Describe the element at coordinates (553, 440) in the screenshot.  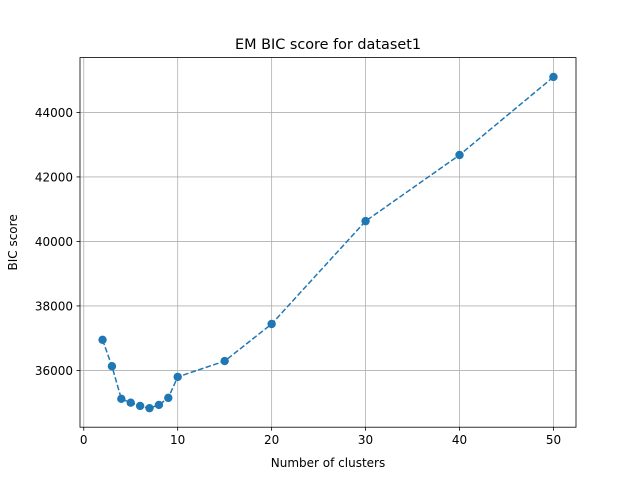
I see `x-tick-label: 50` at that location.